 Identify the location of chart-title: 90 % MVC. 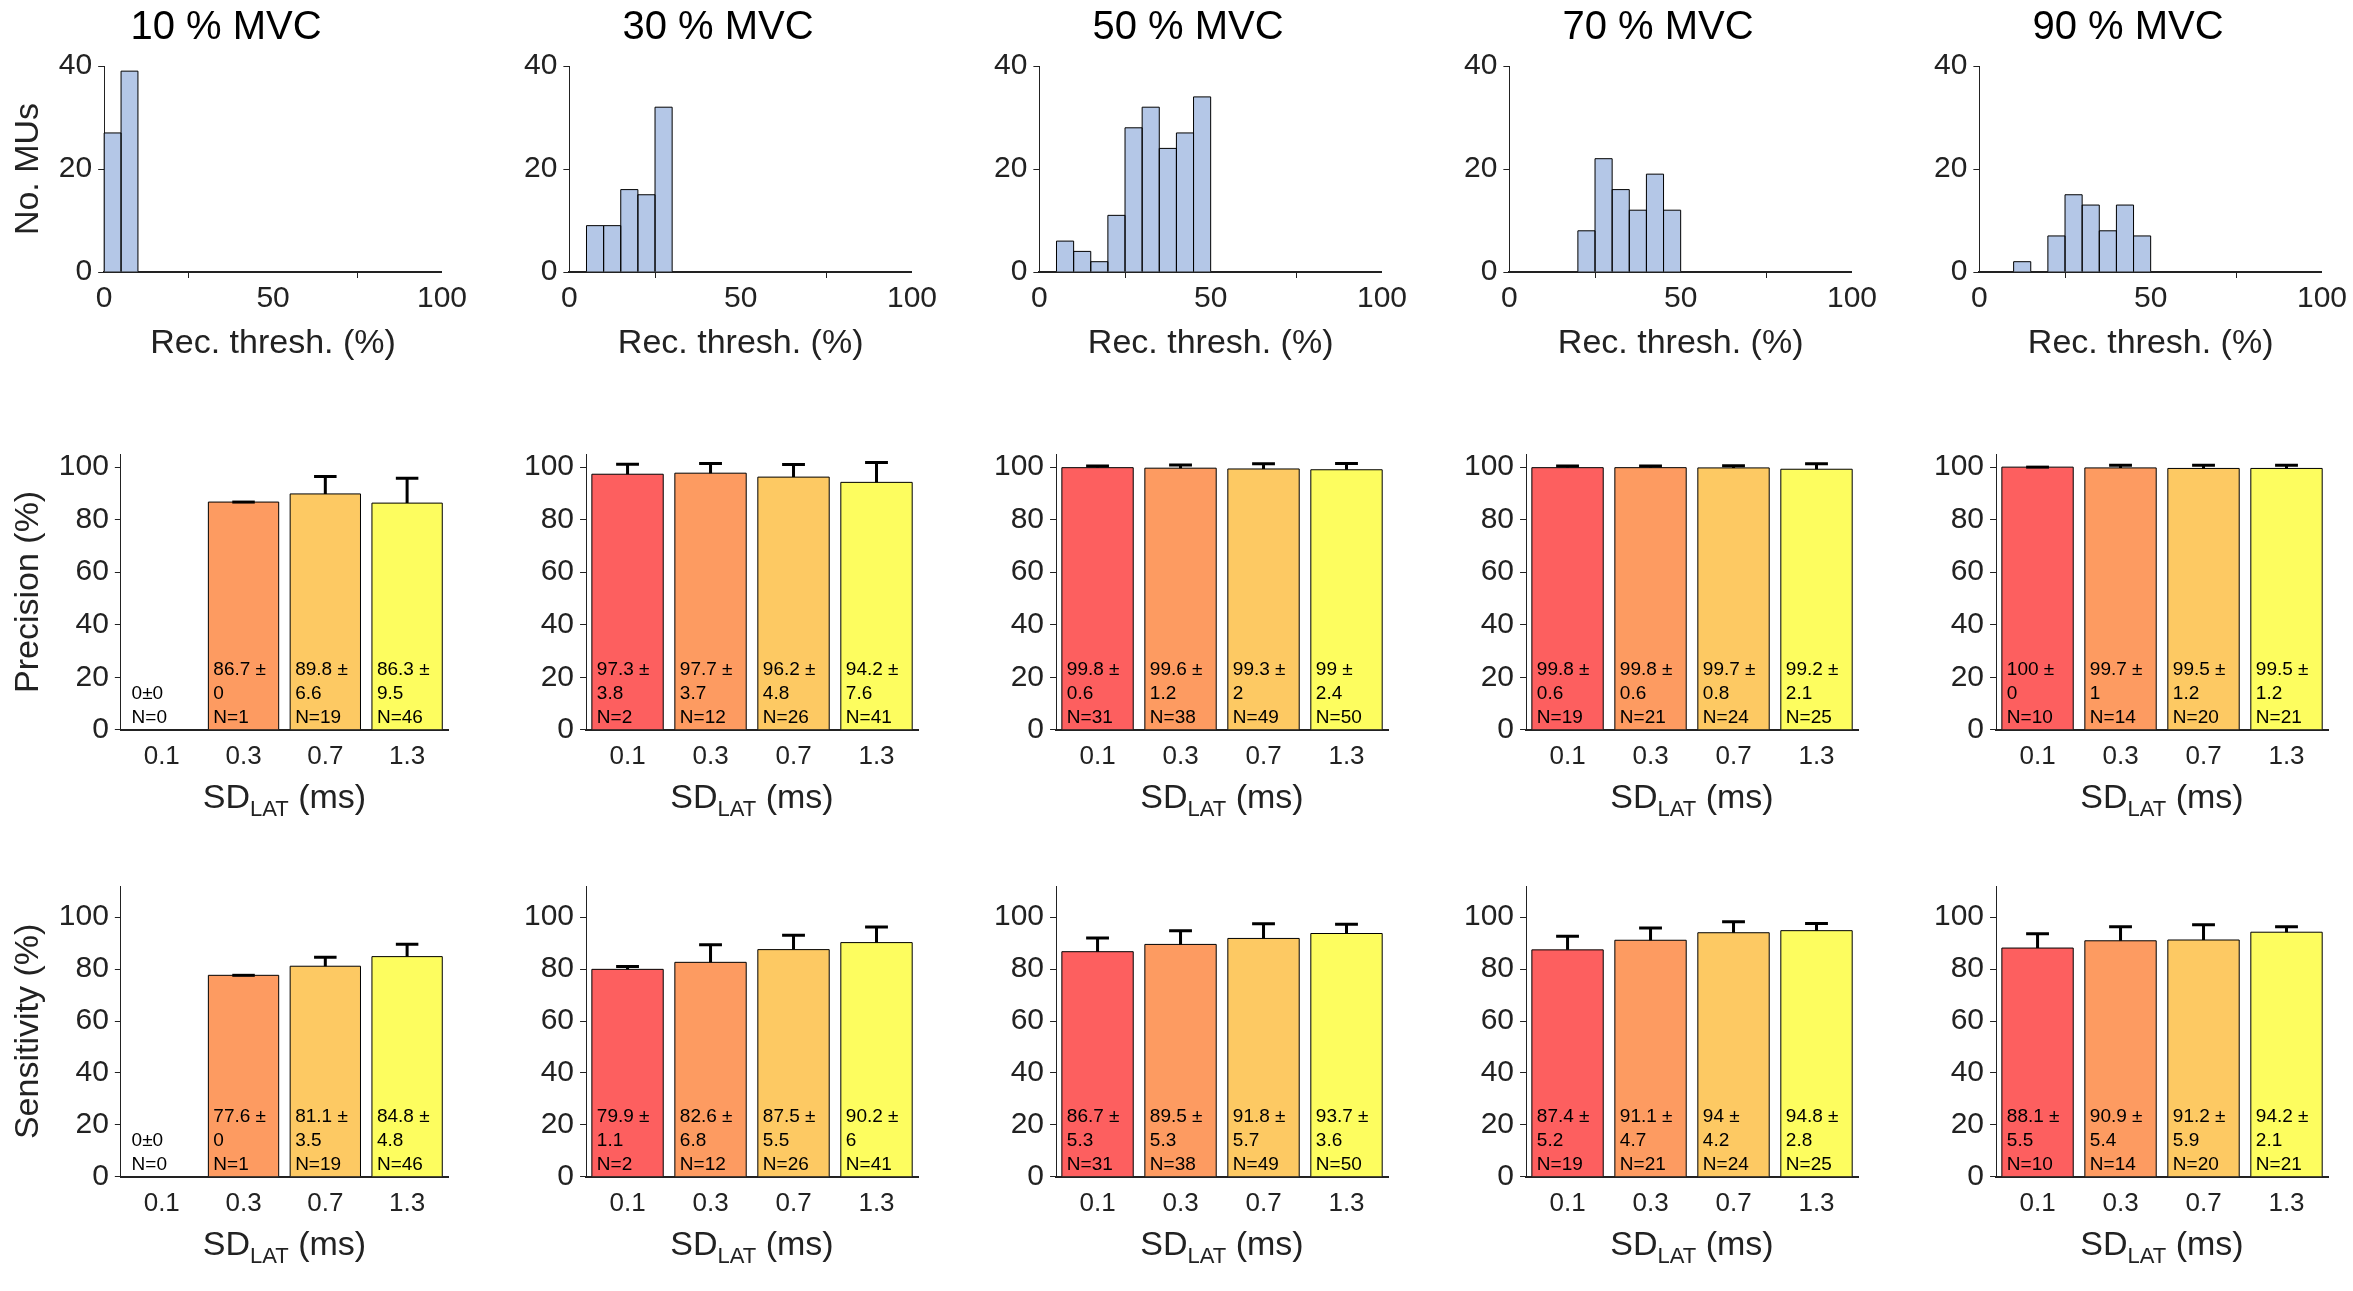
(2128, 25).